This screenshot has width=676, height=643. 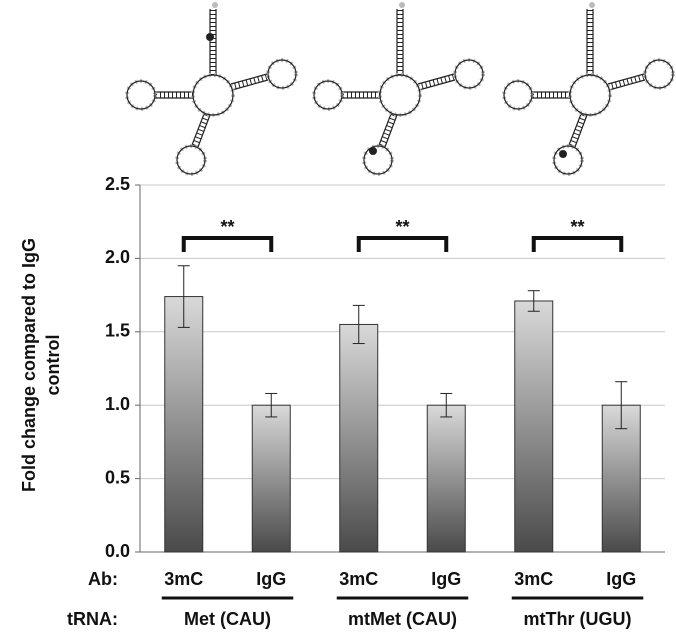 I want to click on row-label: Ab:, so click(x=103, y=579).